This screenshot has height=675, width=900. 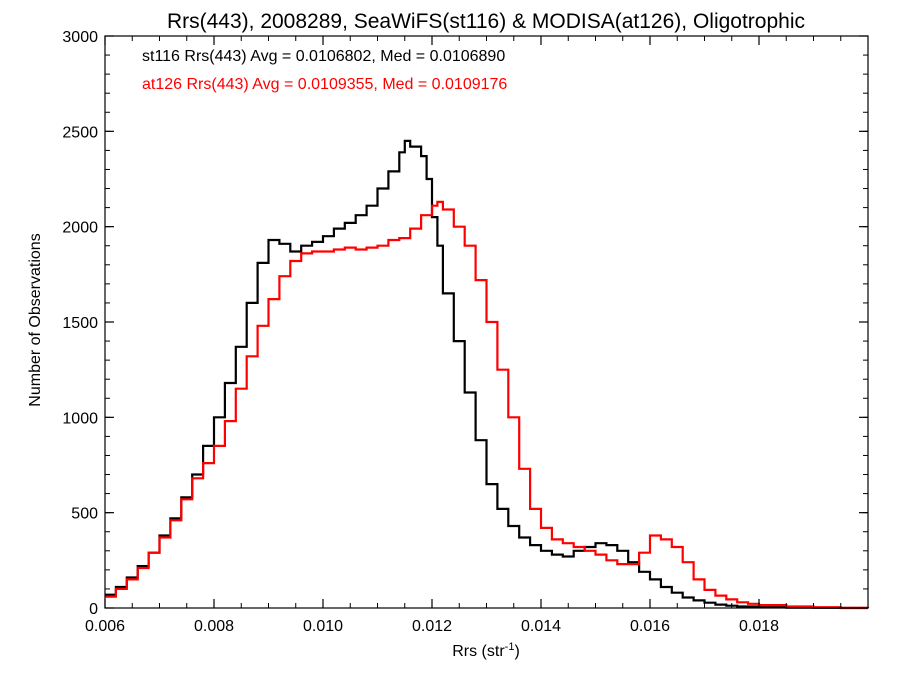 I want to click on x-axis-label-main: Rrs (str, so click(x=478, y=651).